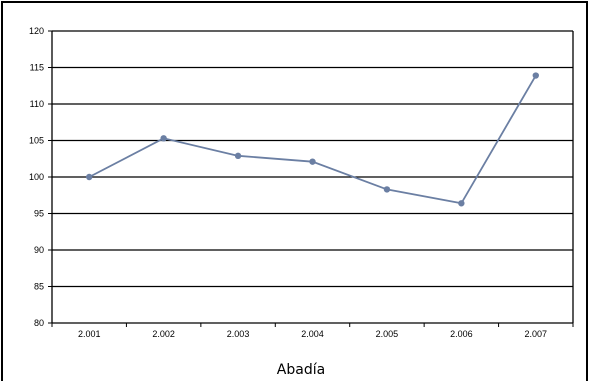 The image size is (589, 381). I want to click on x-tick-label: 2.003, so click(238, 334).